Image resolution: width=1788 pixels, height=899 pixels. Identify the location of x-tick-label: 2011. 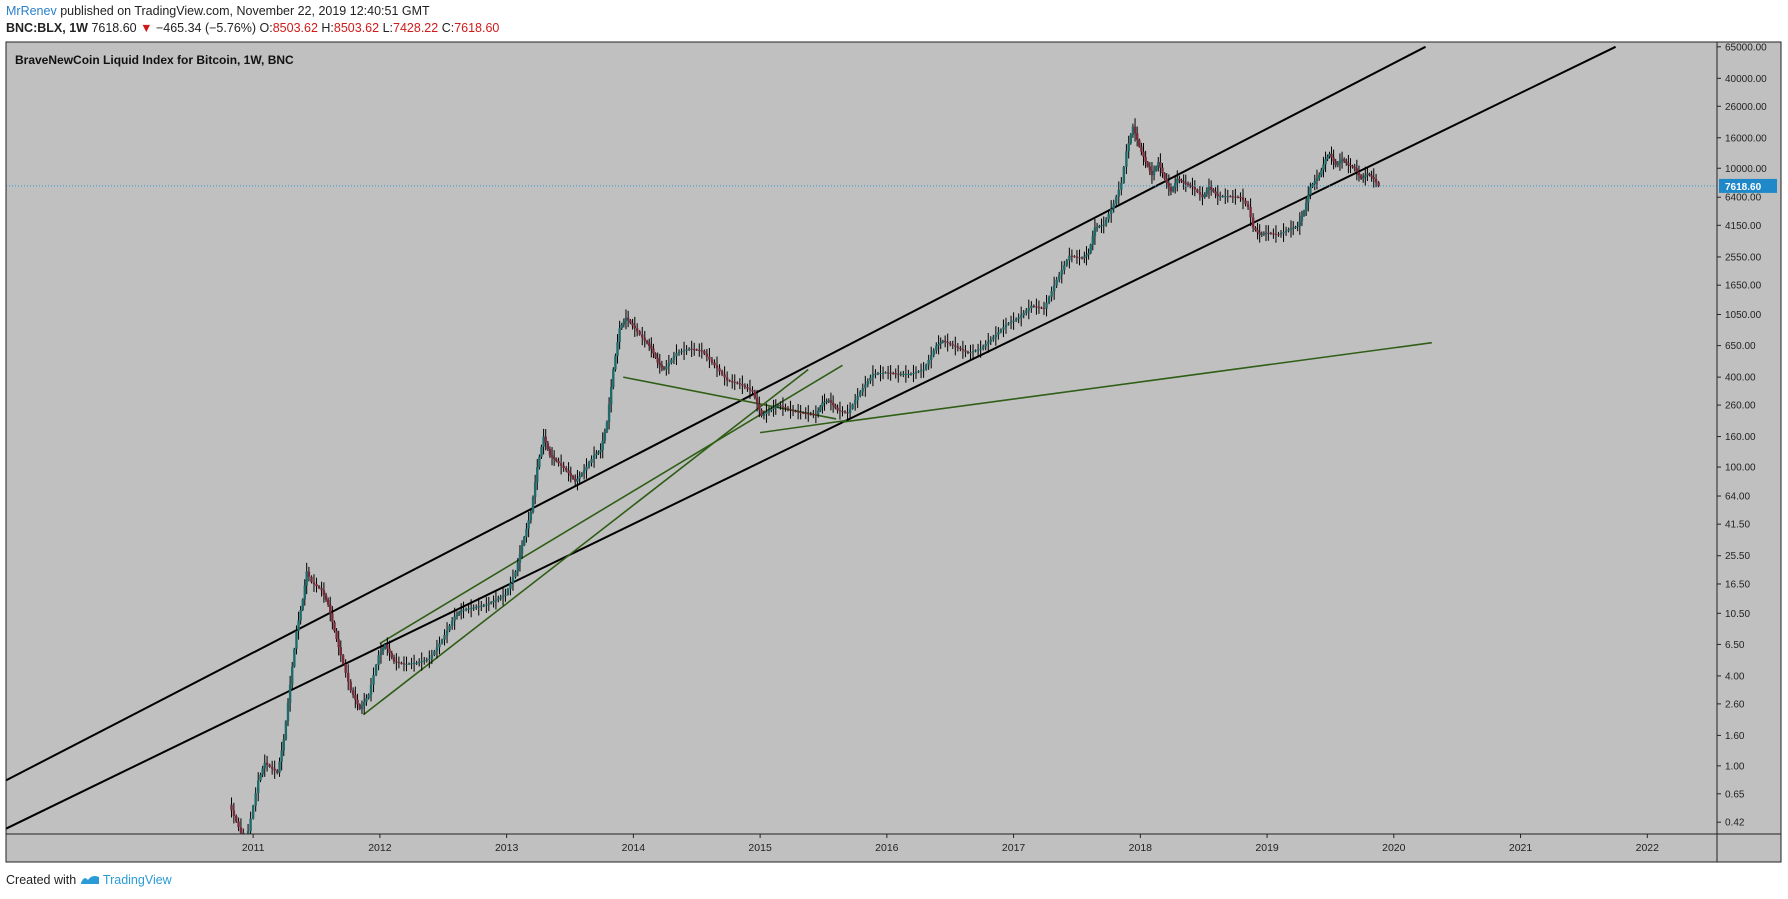
(253, 848).